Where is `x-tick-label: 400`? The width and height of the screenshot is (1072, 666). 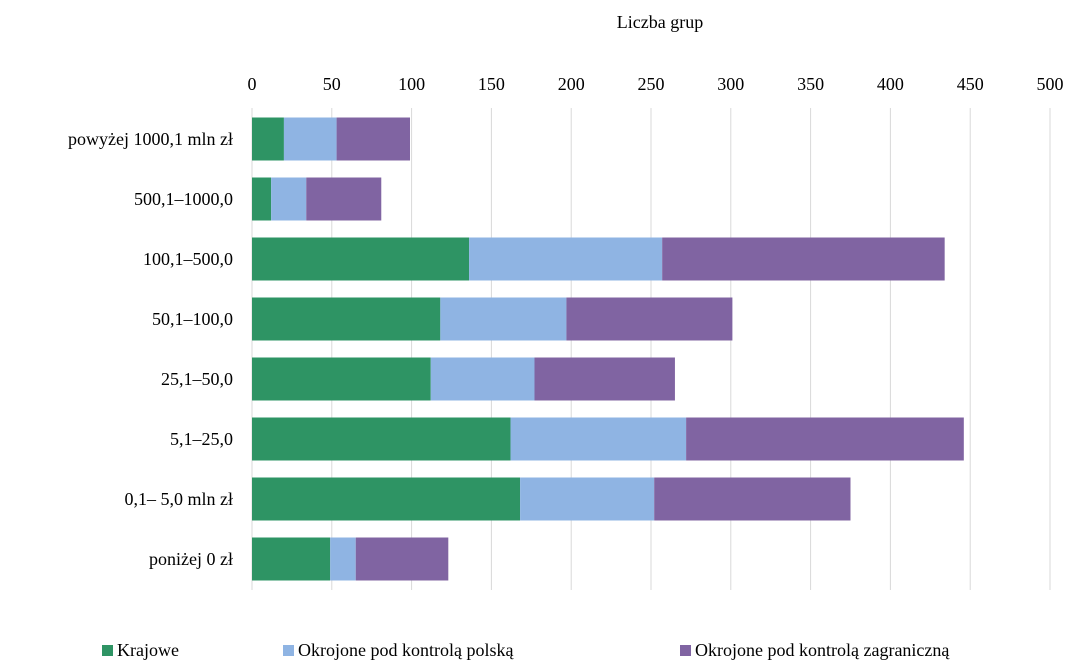
x-tick-label: 400 is located at coordinates (890, 84).